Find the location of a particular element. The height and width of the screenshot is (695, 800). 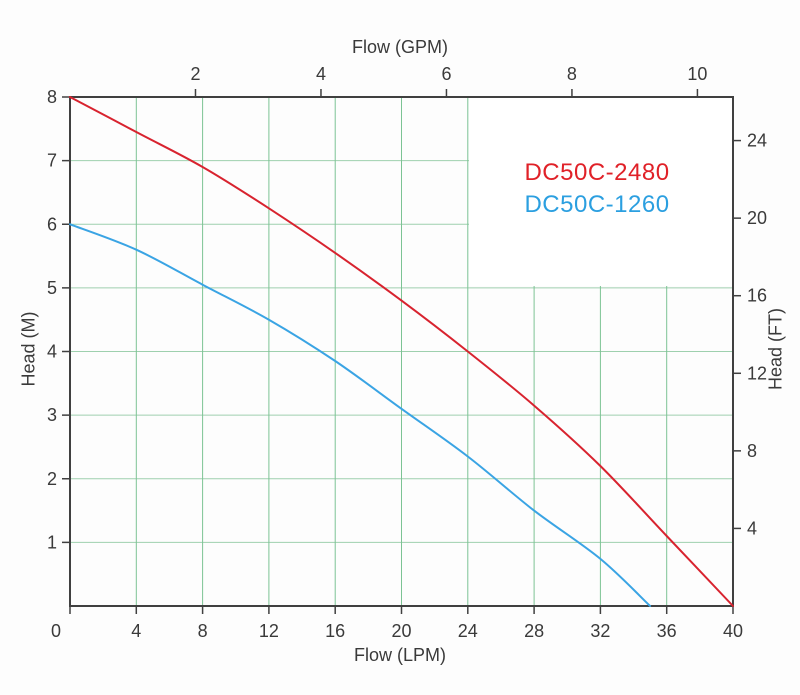

bottom-tick-label: 0 is located at coordinates (56, 631).